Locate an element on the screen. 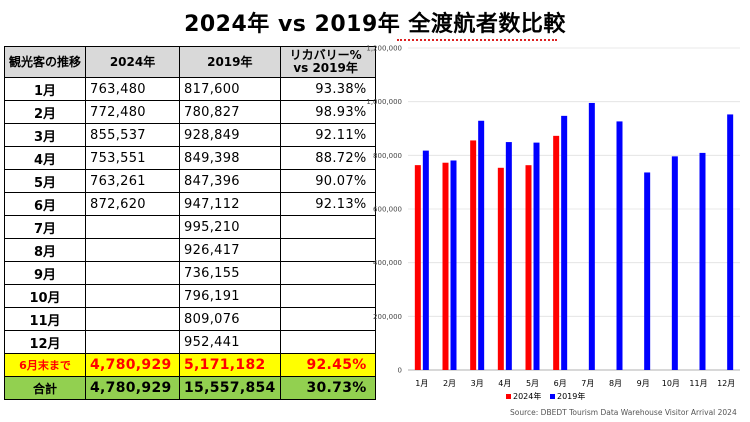 The width and height of the screenshot is (750, 422). total-row: 合計 4,780,929 15,557,854 30.73% is located at coordinates (189, 388).